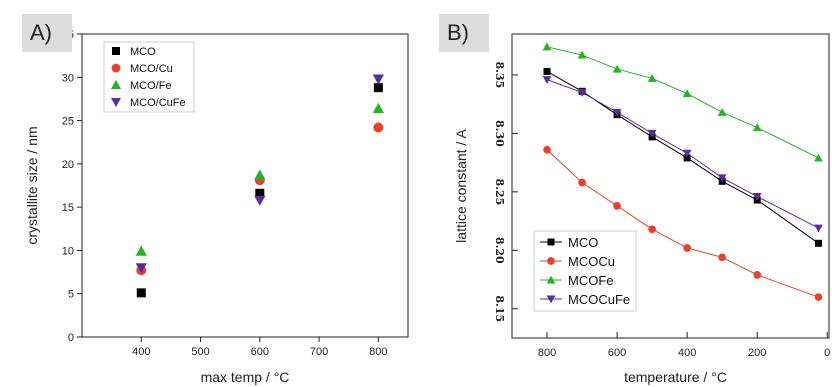 The height and width of the screenshot is (387, 832). Describe the element at coordinates (141, 352) in the screenshot. I see `x-tick-label-a: 400` at that location.